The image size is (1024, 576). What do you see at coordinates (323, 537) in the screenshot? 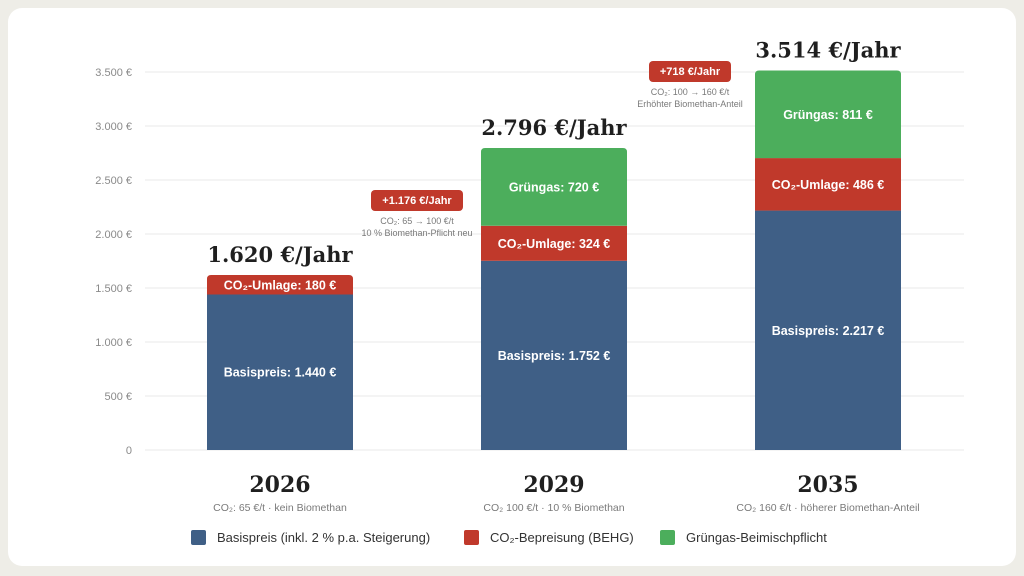
I see `legend-label-basis: Basispreis (inkl. 2 % p.a. Steigerung)` at bounding box center [323, 537].